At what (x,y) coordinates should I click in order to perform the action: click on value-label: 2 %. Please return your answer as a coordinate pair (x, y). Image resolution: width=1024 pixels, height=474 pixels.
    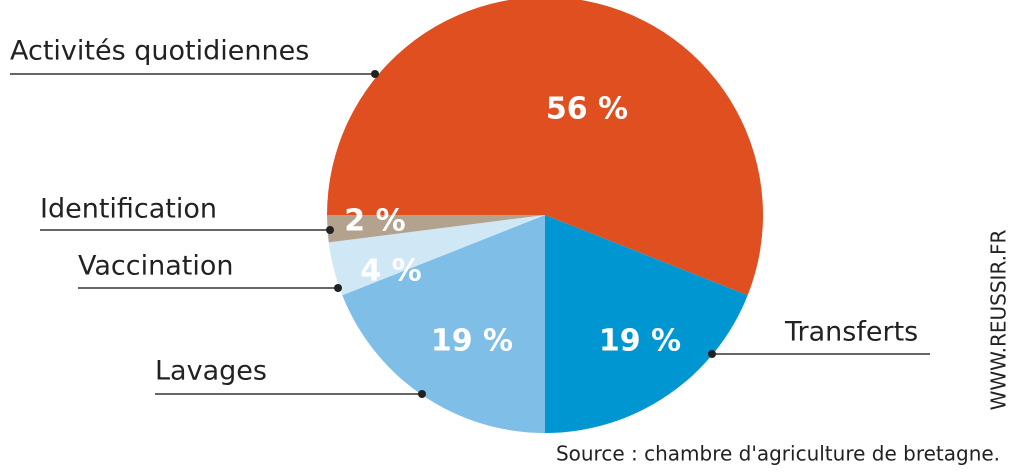
    Looking at the image, I should click on (374, 221).